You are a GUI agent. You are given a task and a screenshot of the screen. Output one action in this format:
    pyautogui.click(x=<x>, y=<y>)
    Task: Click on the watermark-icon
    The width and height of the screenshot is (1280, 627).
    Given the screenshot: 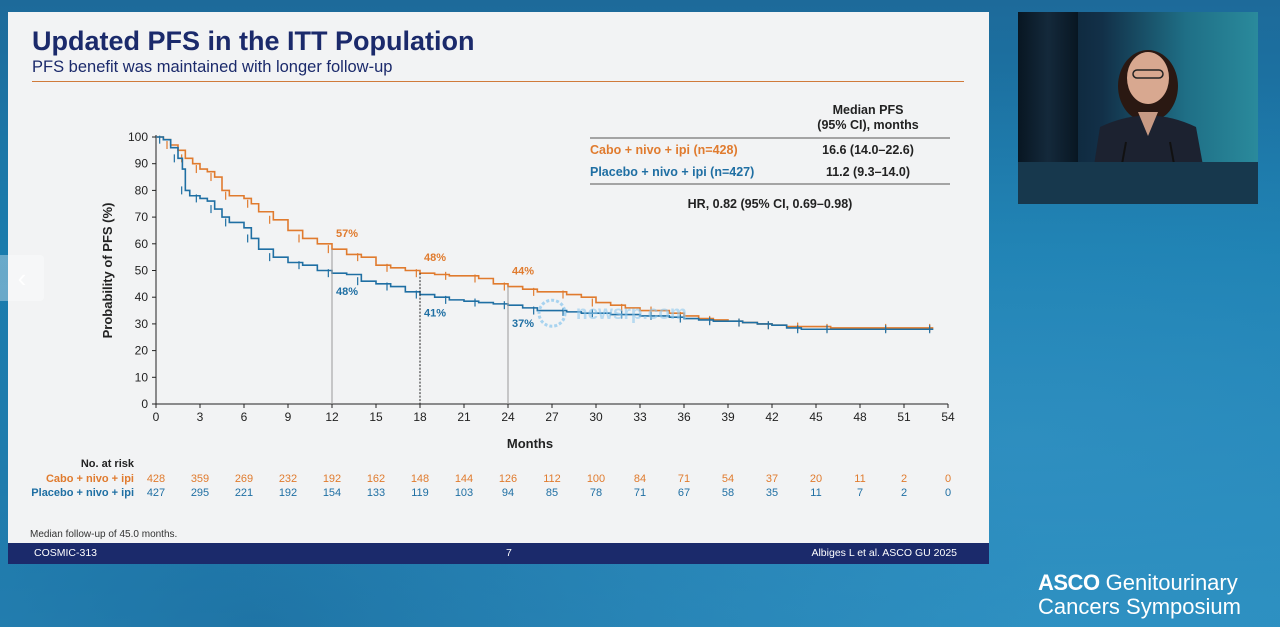 What is the action you would take?
    pyautogui.click(x=552, y=313)
    